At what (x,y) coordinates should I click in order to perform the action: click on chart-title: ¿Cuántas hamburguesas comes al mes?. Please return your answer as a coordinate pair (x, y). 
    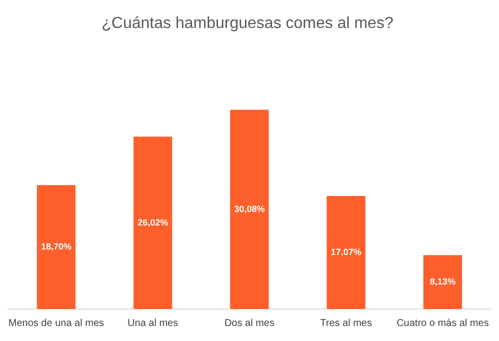
    Looking at the image, I should click on (248, 23).